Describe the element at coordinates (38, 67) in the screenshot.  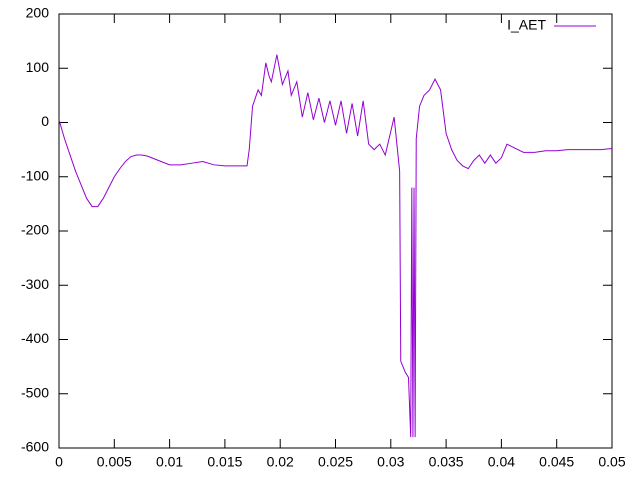
I see `y-tick-label: 100` at that location.